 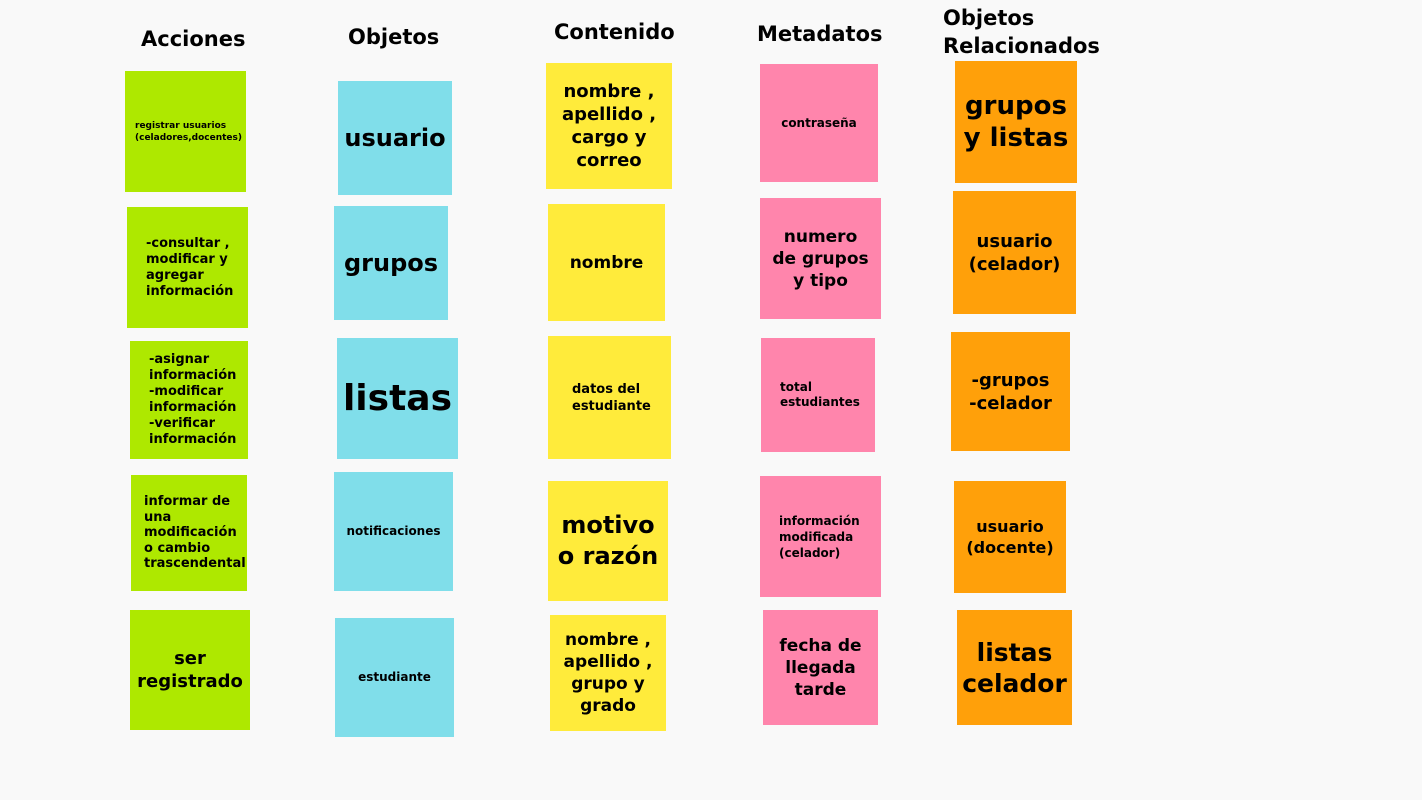 What do you see at coordinates (819, 123) in the screenshot?
I see `sticky-note-metadato: contraseña` at bounding box center [819, 123].